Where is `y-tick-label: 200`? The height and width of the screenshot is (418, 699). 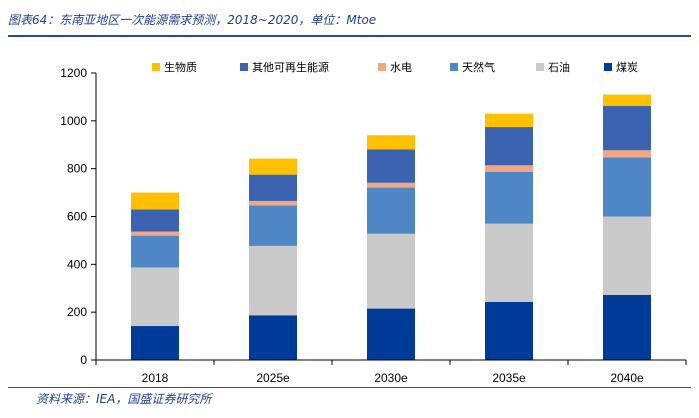 y-tick-label: 200 is located at coordinates (77, 312).